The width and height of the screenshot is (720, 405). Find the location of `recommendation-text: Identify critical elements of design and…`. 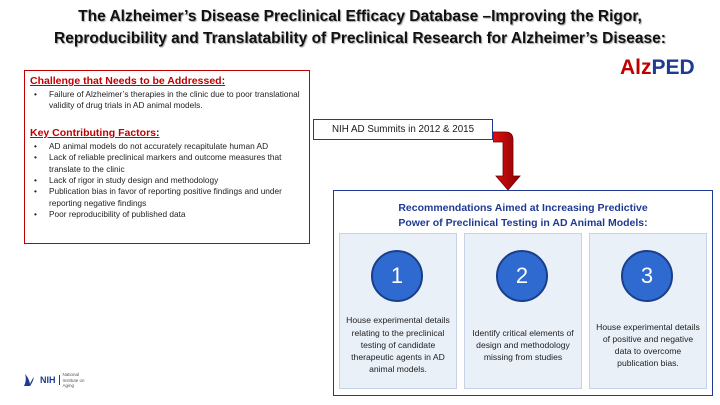

recommendation-text: Identify critical elements of design and… is located at coordinates (523, 345).